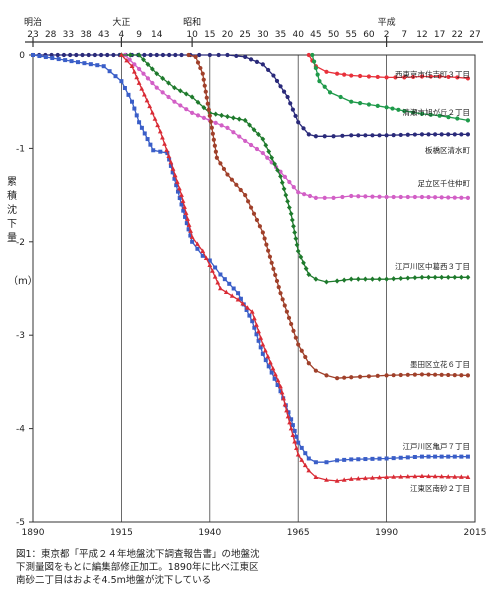 This screenshot has height=600, width=495. Describe the element at coordinates (32, 35) in the screenshot. I see `era-tick-label: 23` at that location.